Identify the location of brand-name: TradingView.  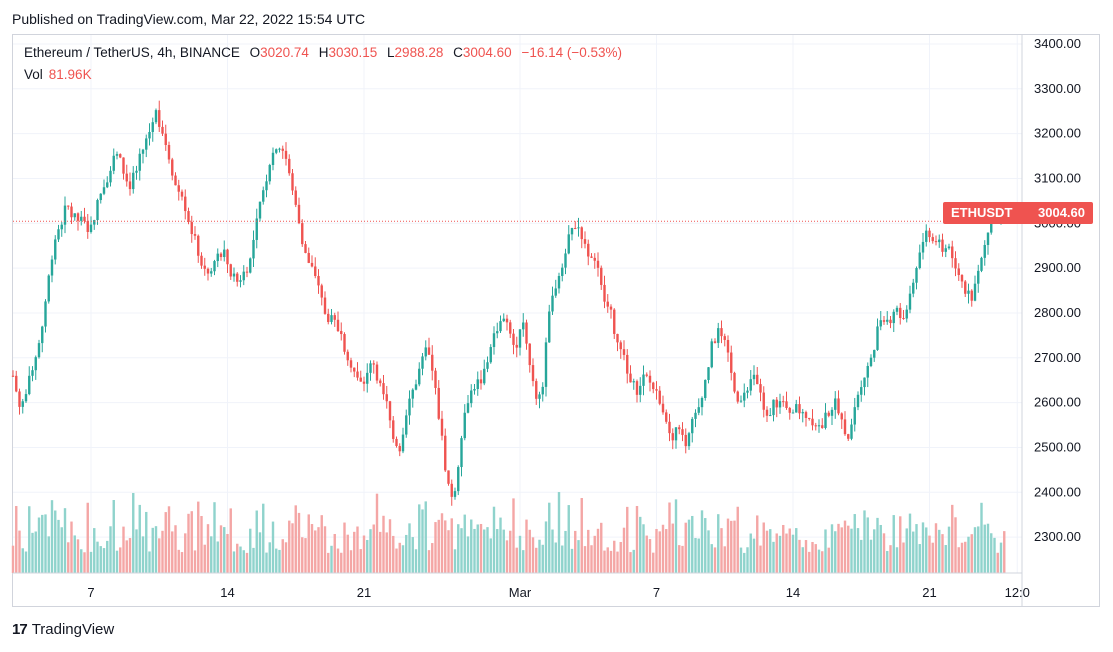
(73, 629).